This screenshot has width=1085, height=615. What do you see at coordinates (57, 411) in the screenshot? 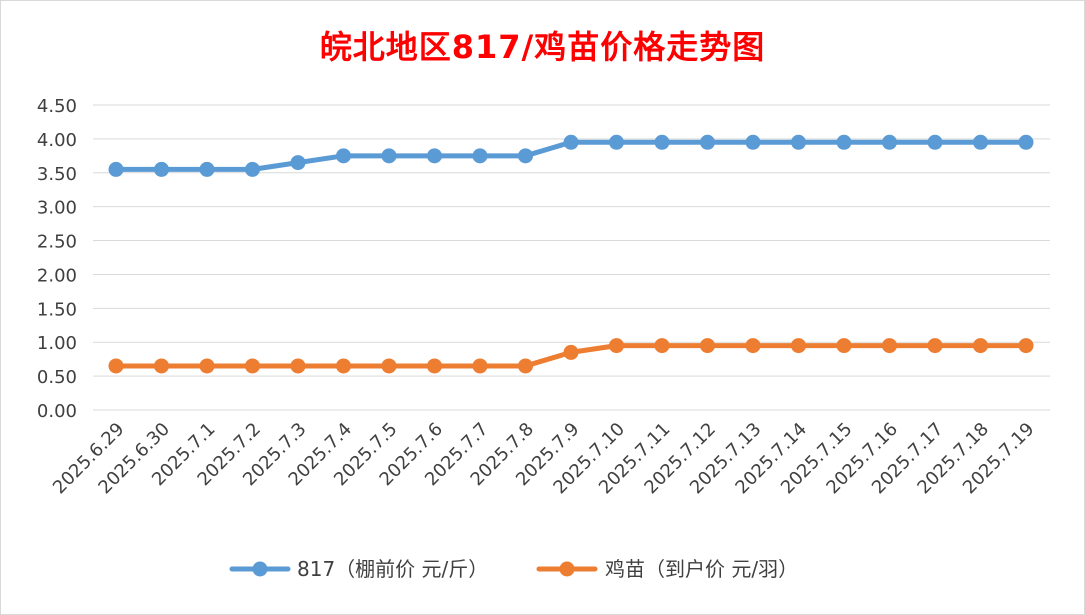
I see `y-tick-label: 0.00` at bounding box center [57, 411].